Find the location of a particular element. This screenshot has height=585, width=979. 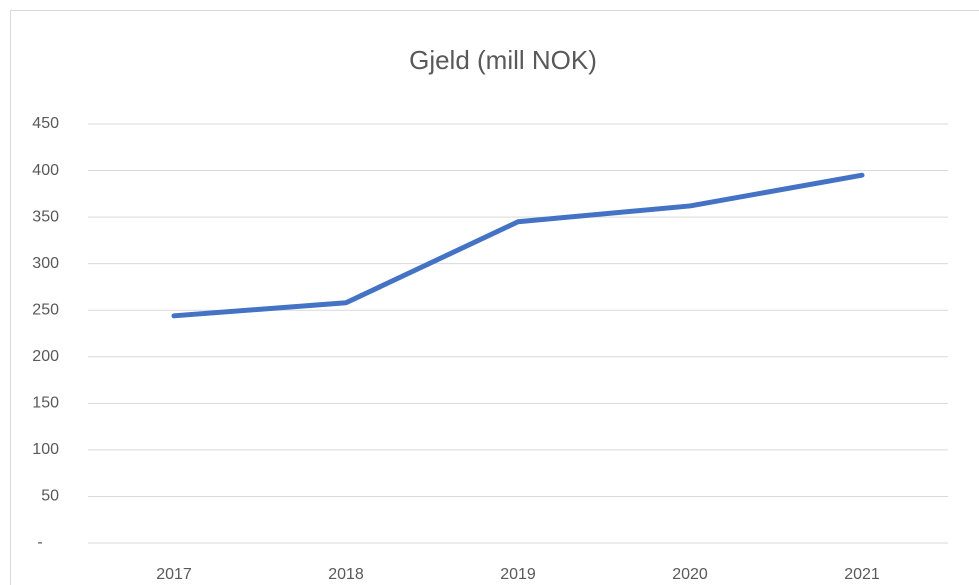

x-tick-label: 2021 is located at coordinates (862, 574).